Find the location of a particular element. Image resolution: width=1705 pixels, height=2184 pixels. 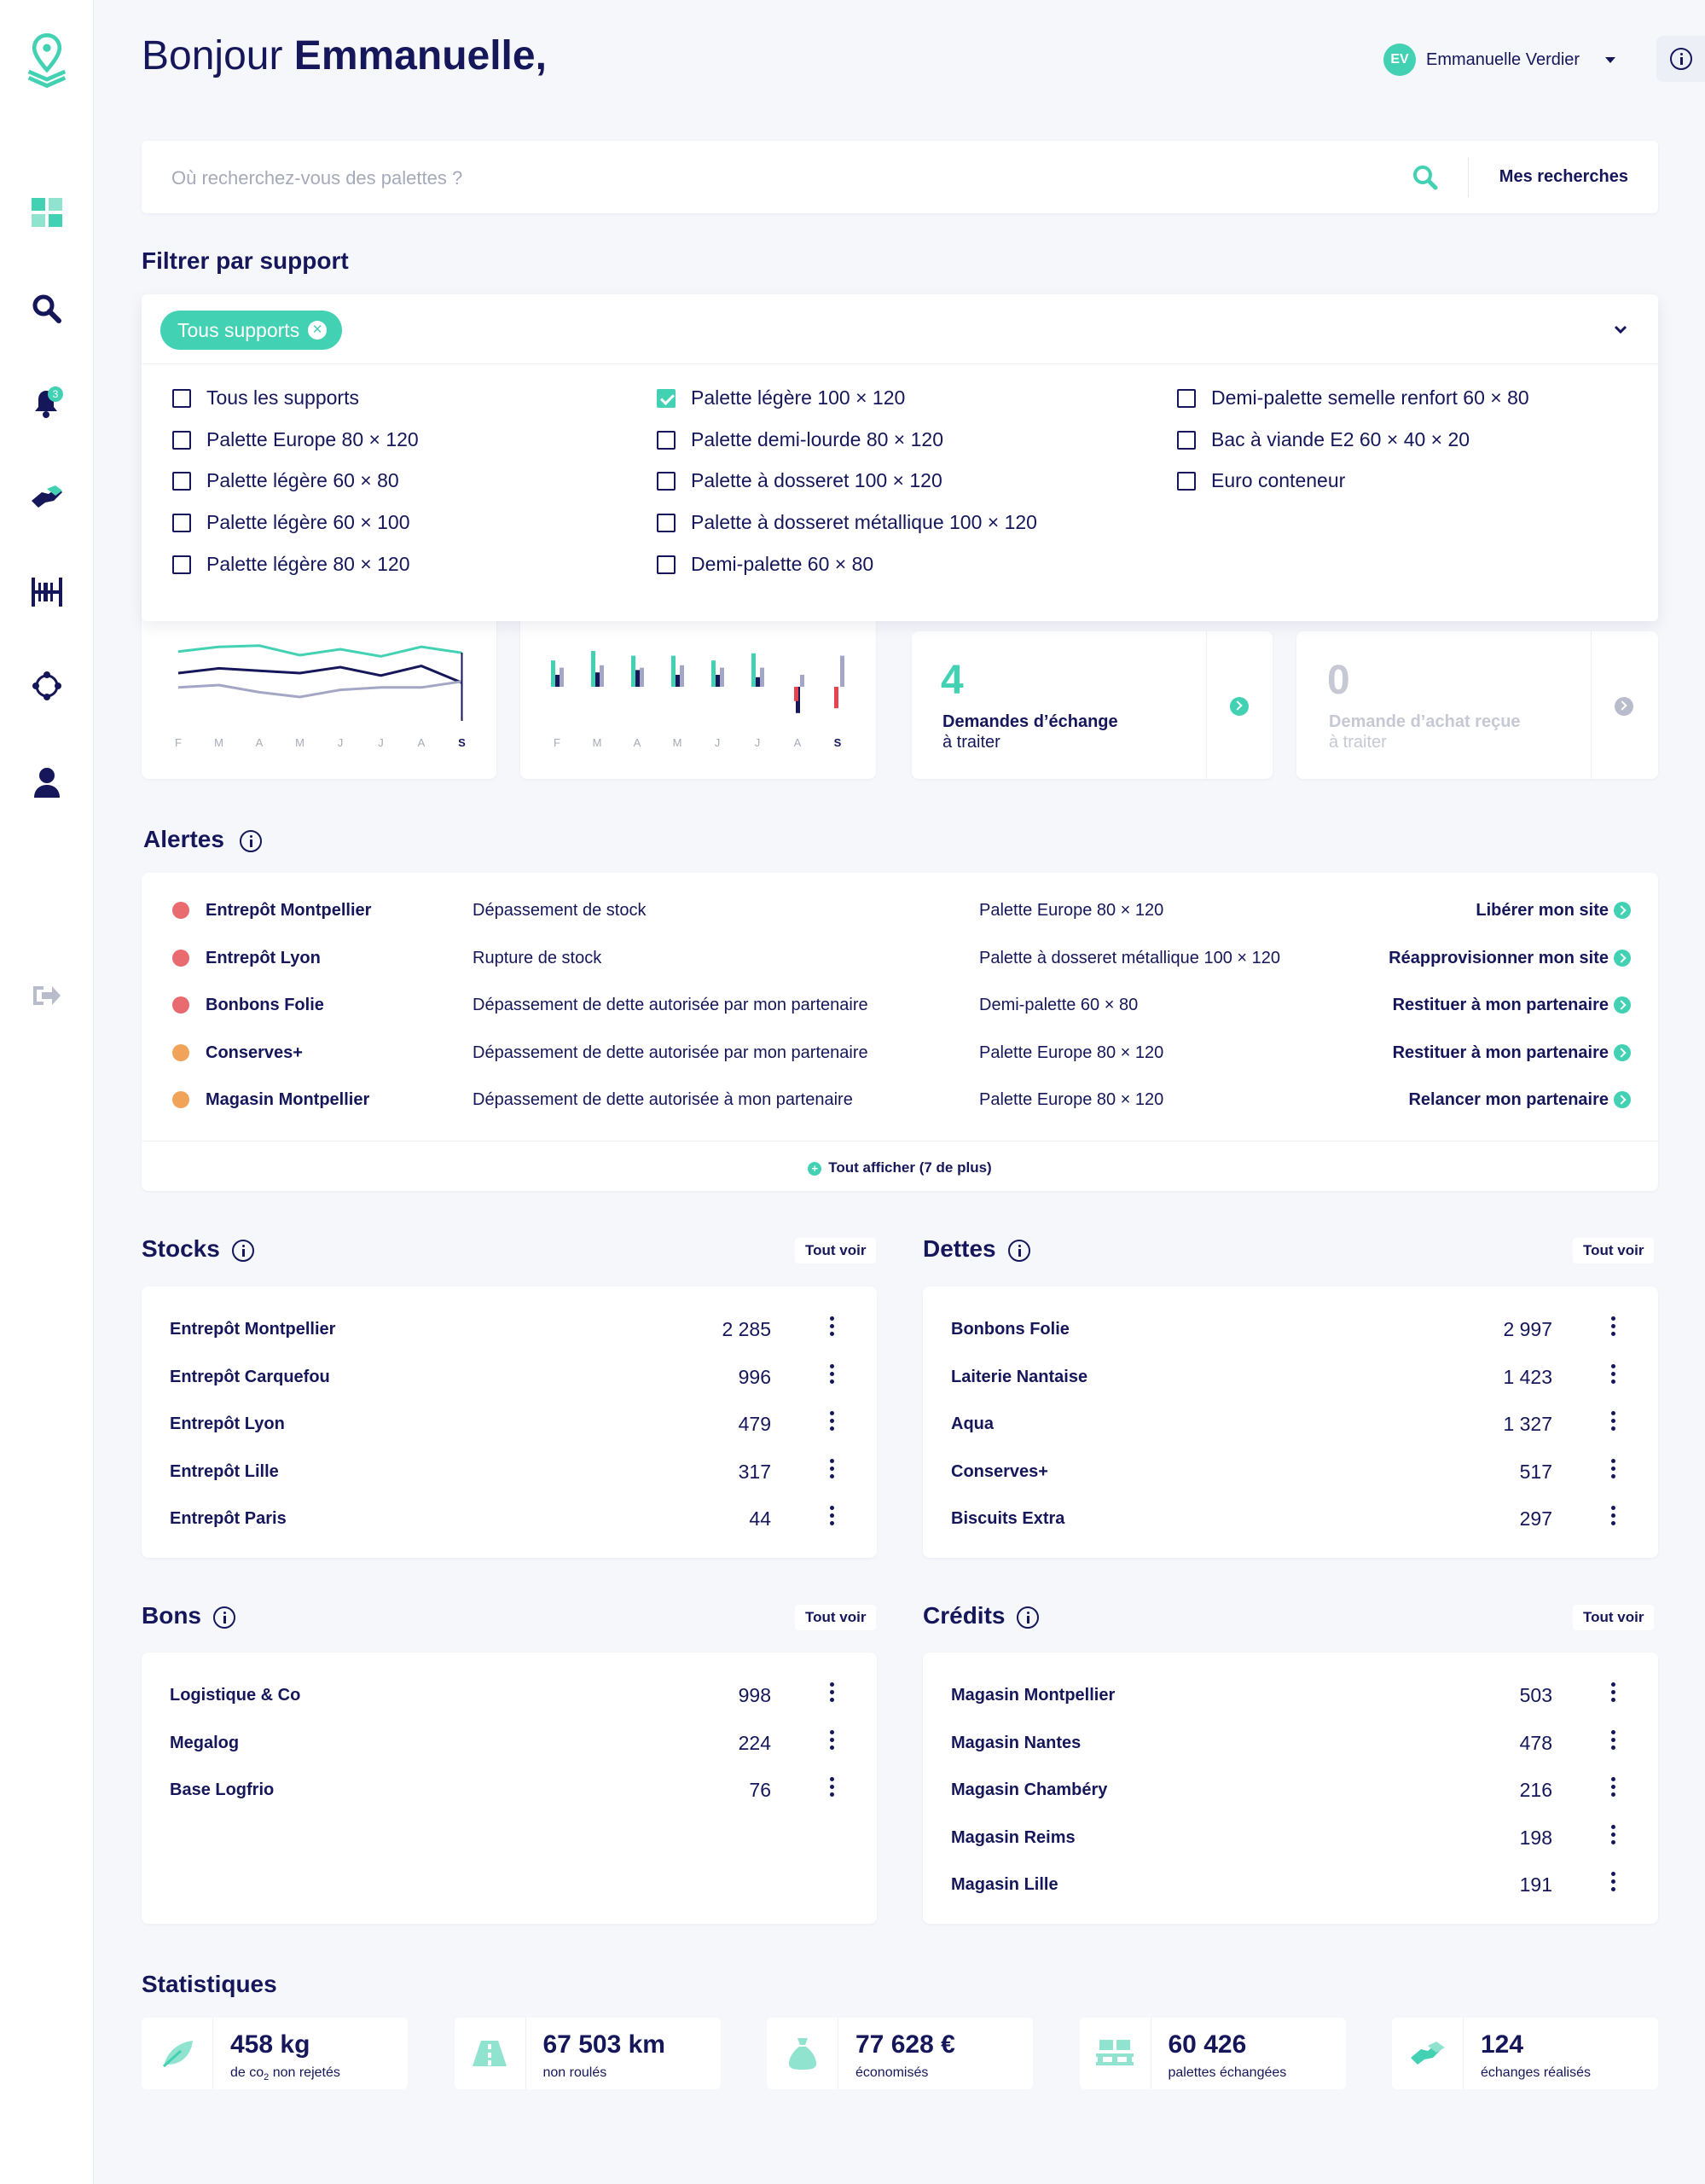

alert-action-link: Relancer mon partenaire is located at coordinates (1508, 1099).